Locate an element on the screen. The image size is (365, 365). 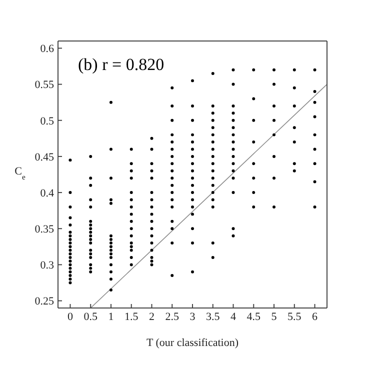
x-tick-label: 2 is located at coordinates (151, 316).